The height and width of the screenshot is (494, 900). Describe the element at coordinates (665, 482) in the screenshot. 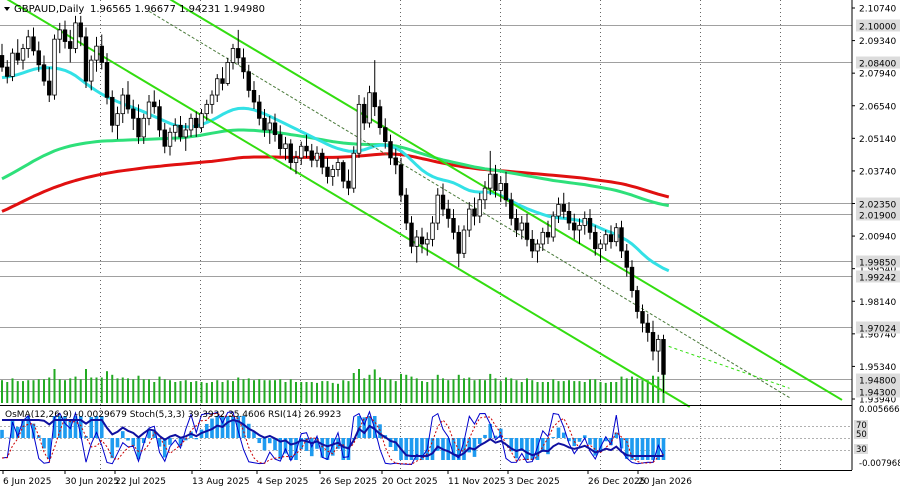

I see `time-tick-label: 20 Jan 2026` at that location.